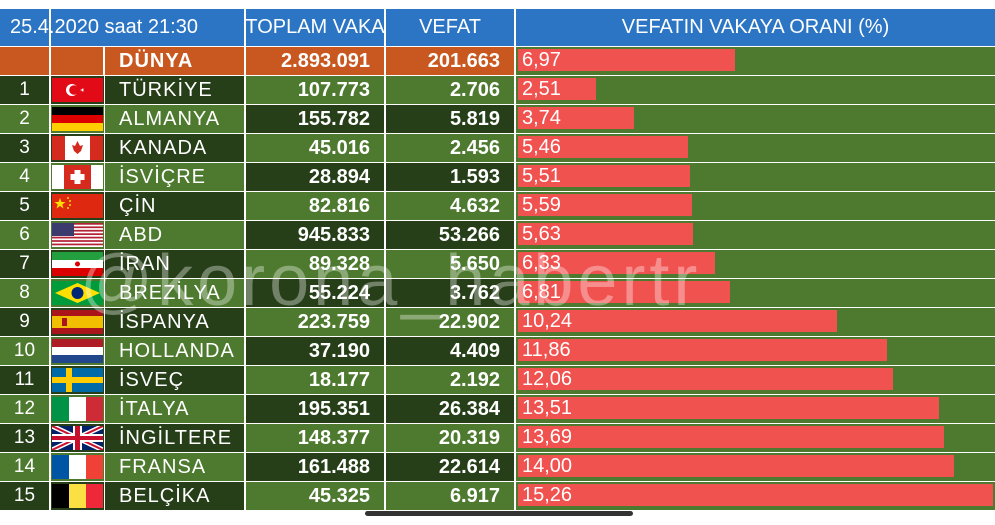  I want to click on table-row: 3 KANADA 45.016 2.456 5,46, so click(497, 148).